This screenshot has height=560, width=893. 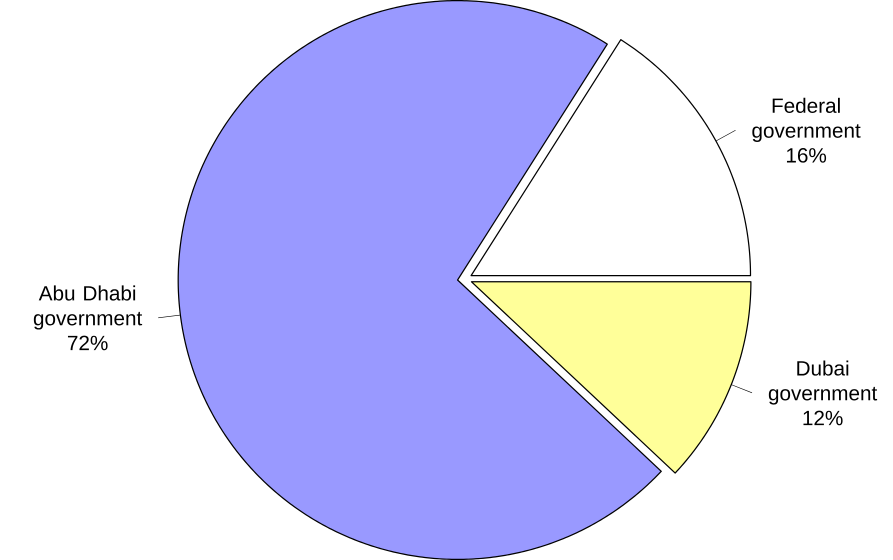 What do you see at coordinates (88, 343) in the screenshot?
I see `data-label: 72%` at bounding box center [88, 343].